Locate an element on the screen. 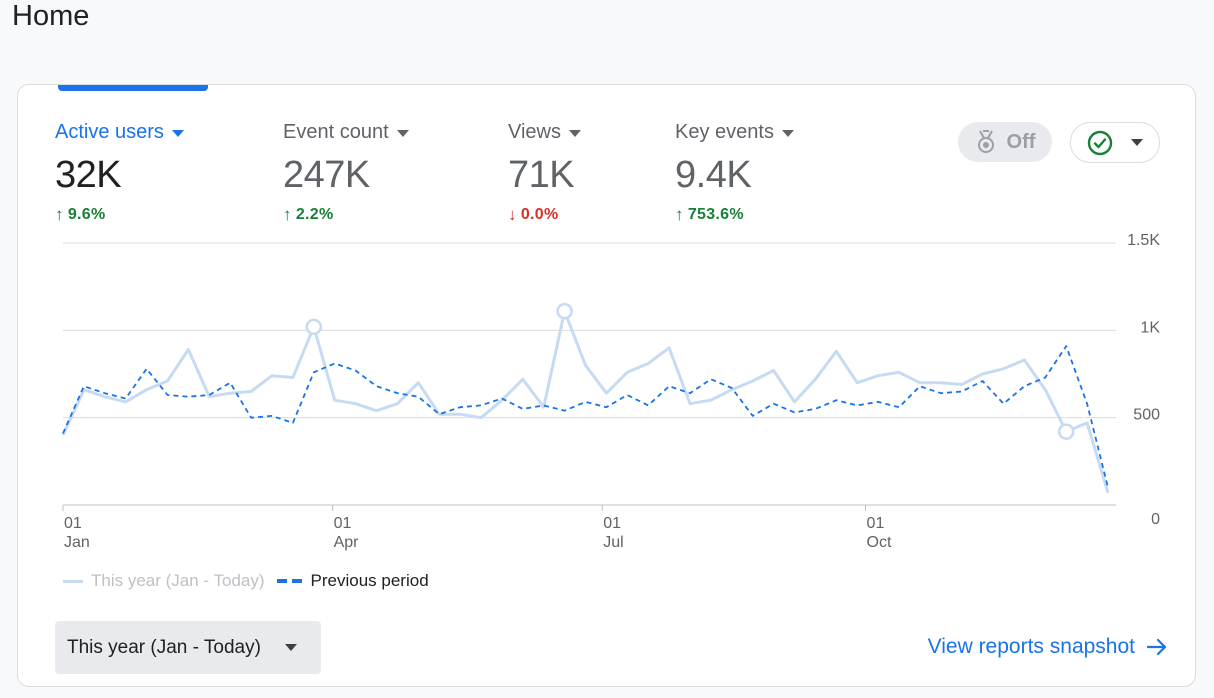  y-tick-label: 1K is located at coordinates (1150, 327).